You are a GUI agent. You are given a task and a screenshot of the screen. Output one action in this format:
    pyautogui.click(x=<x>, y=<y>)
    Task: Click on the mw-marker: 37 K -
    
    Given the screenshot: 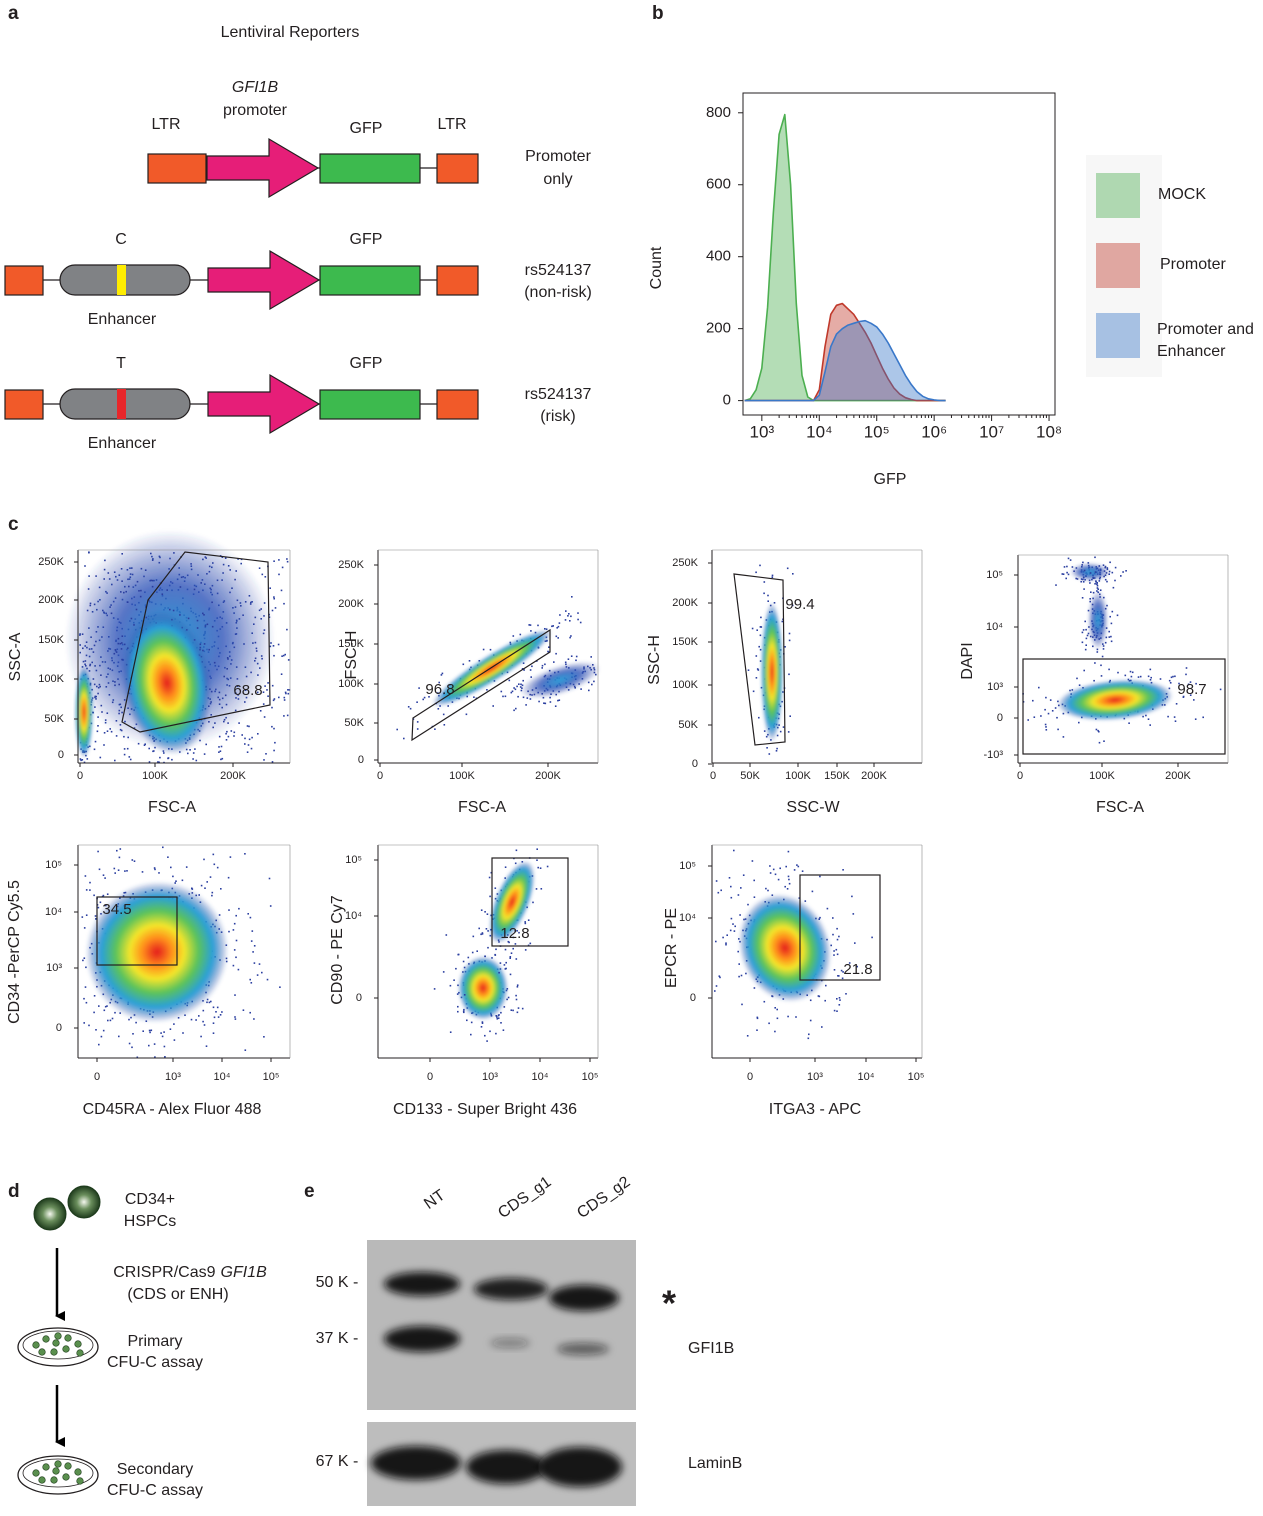 What is the action you would take?
    pyautogui.click(x=337, y=1338)
    